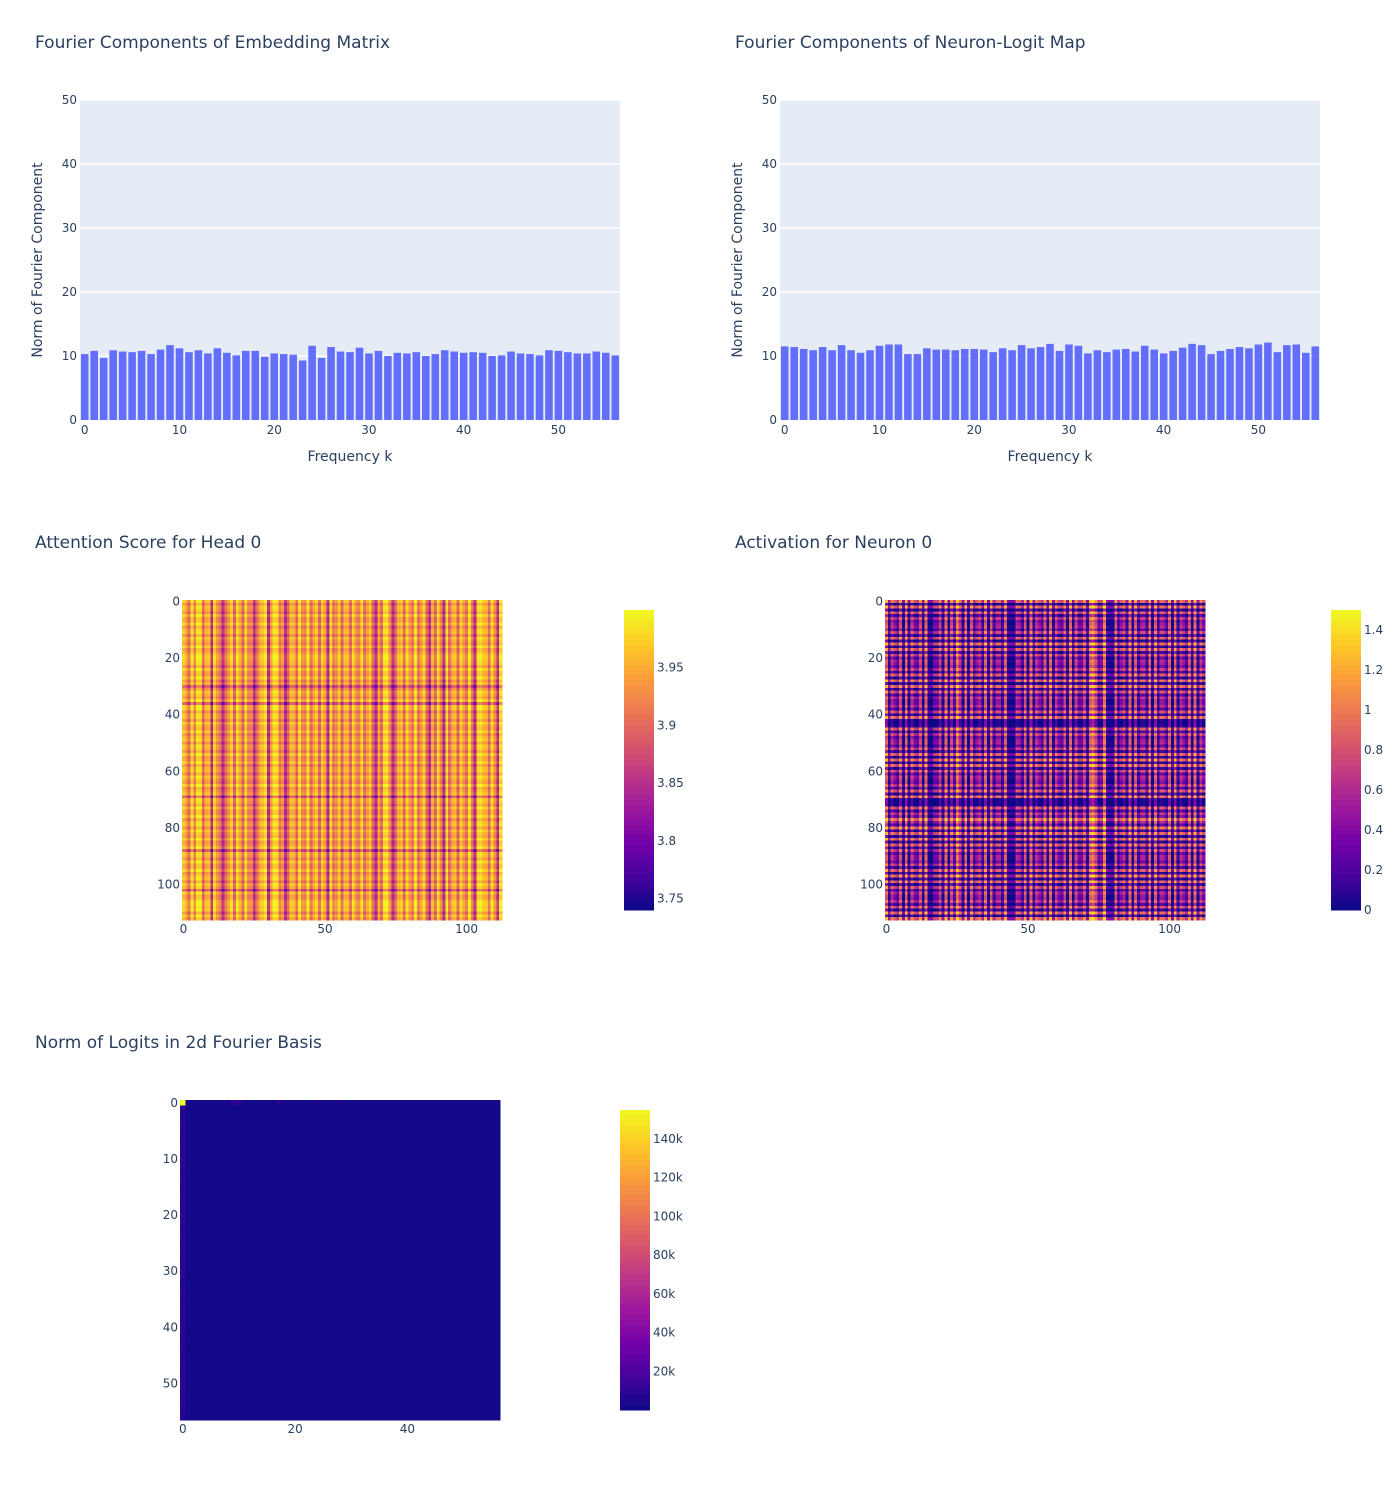 The height and width of the screenshot is (1500, 1400). What do you see at coordinates (368, 430) in the screenshot?
I see `x-tick-label: 30` at bounding box center [368, 430].